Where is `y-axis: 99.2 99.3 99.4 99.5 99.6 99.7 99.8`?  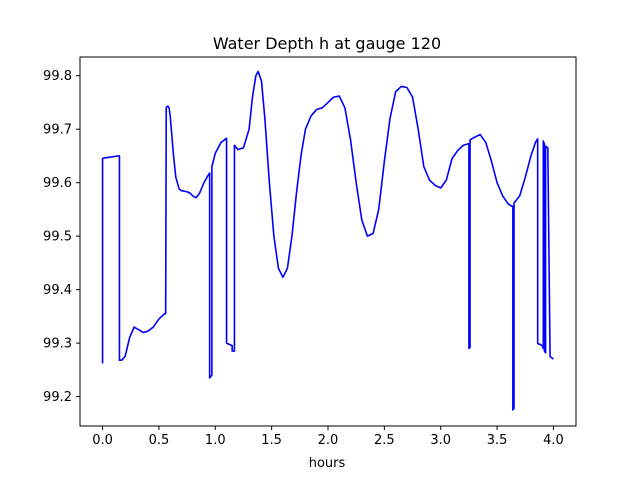
y-axis: 99.2 99.3 99.4 99.5 99.6 99.7 99.8 is located at coordinates (61, 237).